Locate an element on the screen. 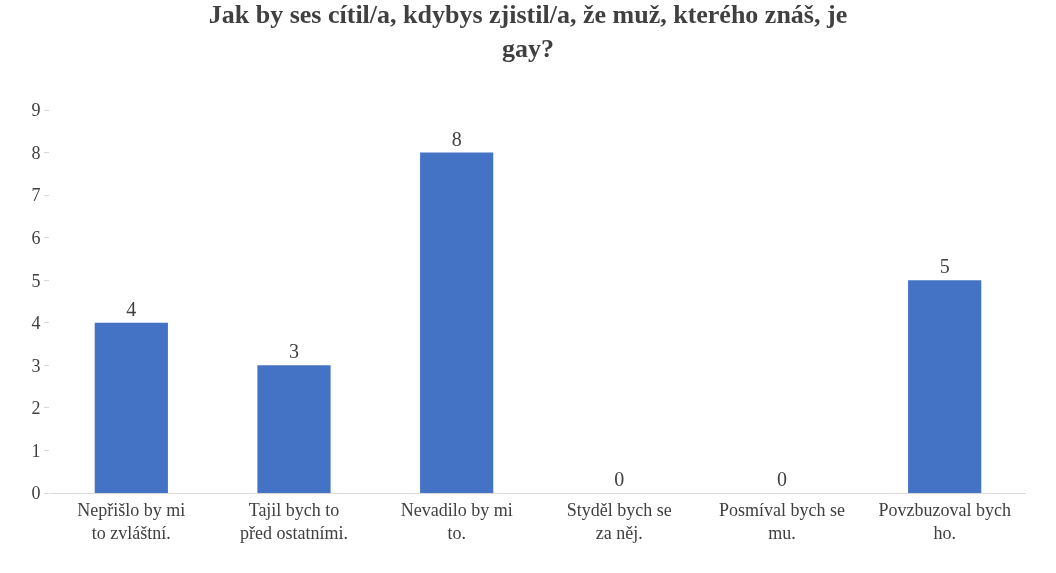 Image resolution: width=1056 pixels, height=573 pixels. y-tick-label: 8 is located at coordinates (36, 152).